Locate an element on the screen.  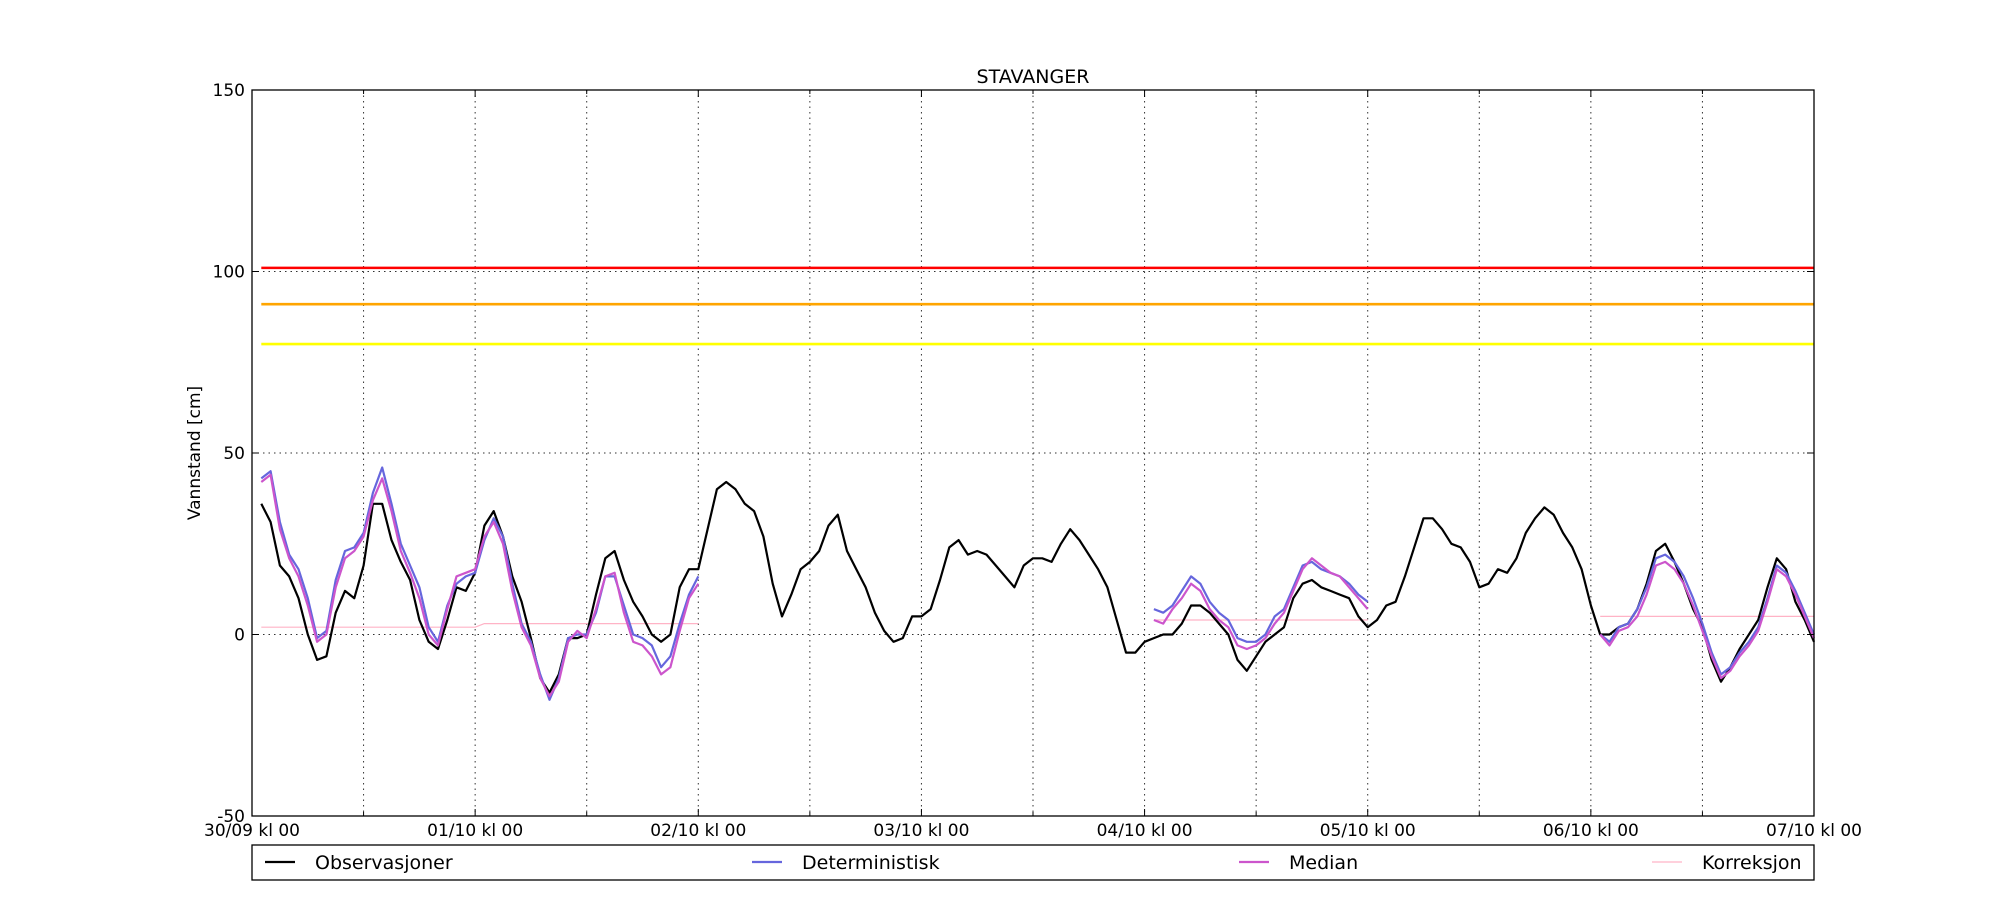
x-tick-label: 04/10 kl 00 is located at coordinates (1145, 831).